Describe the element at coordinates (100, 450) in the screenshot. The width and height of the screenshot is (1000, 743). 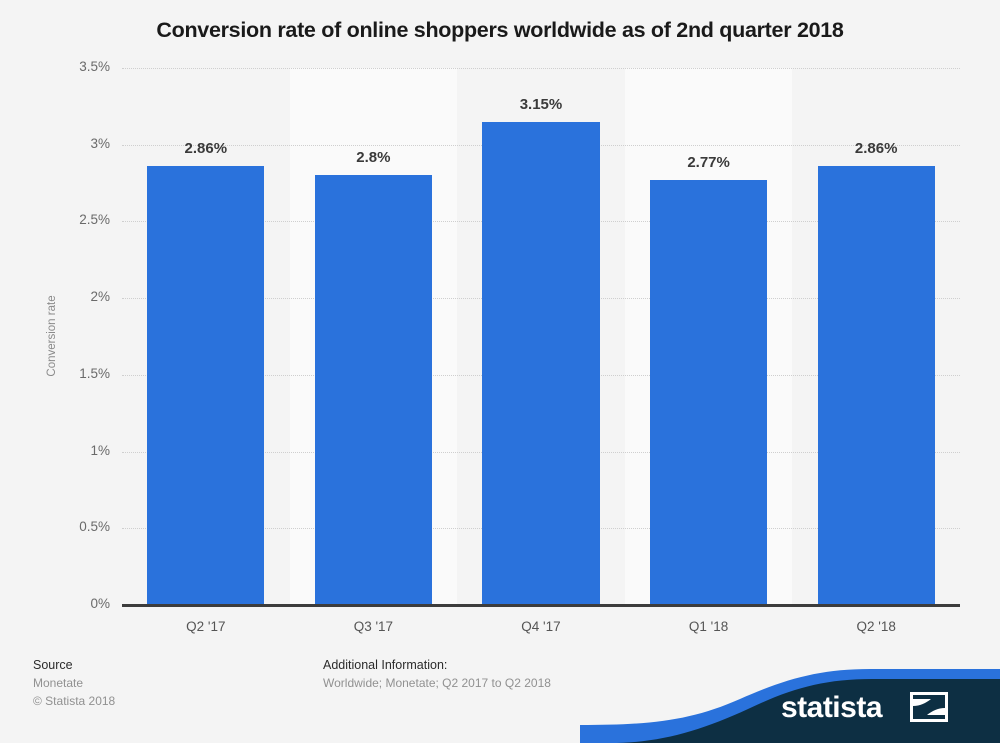
I see `y-axis-tick-label: 1%` at that location.